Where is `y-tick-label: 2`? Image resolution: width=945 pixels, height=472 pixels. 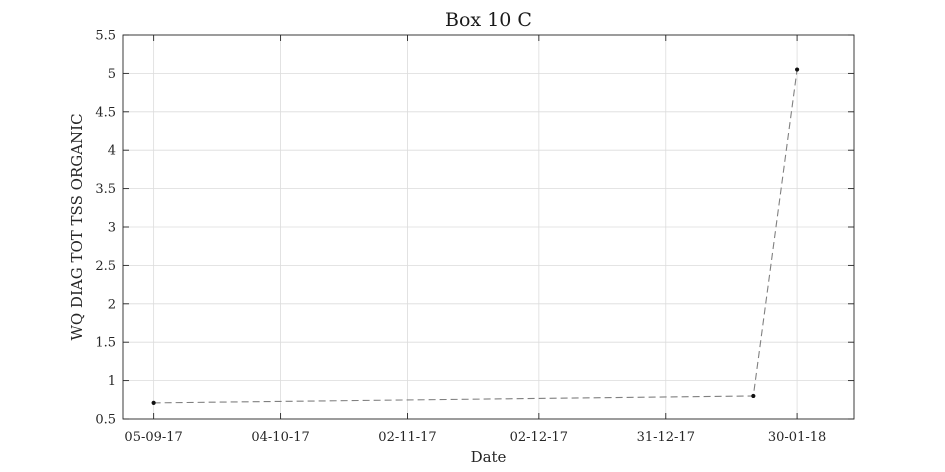
y-tick-label: 2 is located at coordinates (112, 304).